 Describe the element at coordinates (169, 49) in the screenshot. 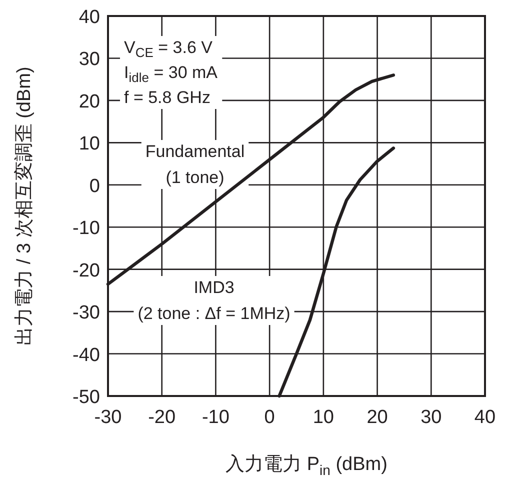

I see `annotation: V$_{CE}$ = 3.6 V` at that location.